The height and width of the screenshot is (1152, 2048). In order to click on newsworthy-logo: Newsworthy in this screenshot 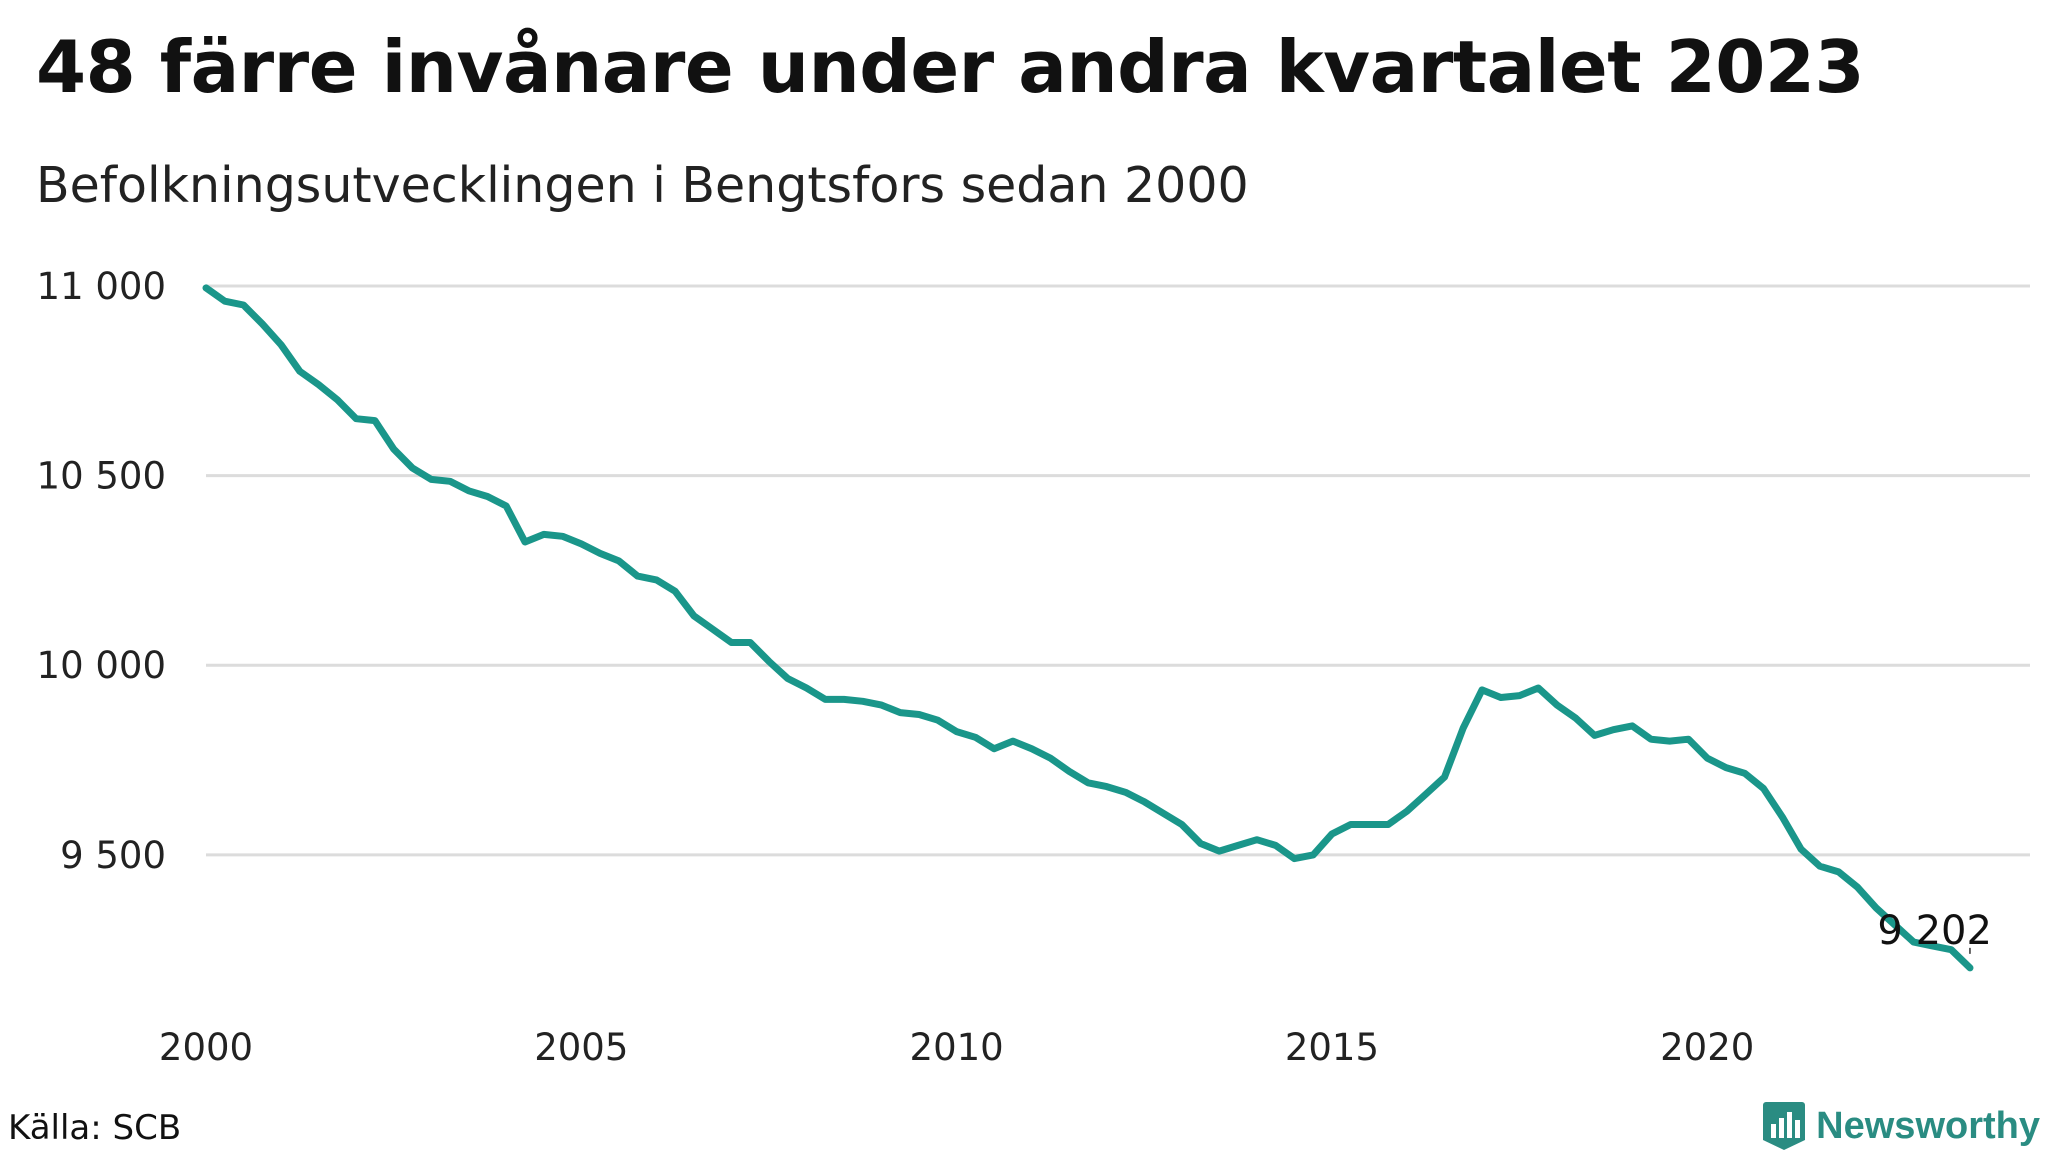, I will do `click(1901, 1126)`.